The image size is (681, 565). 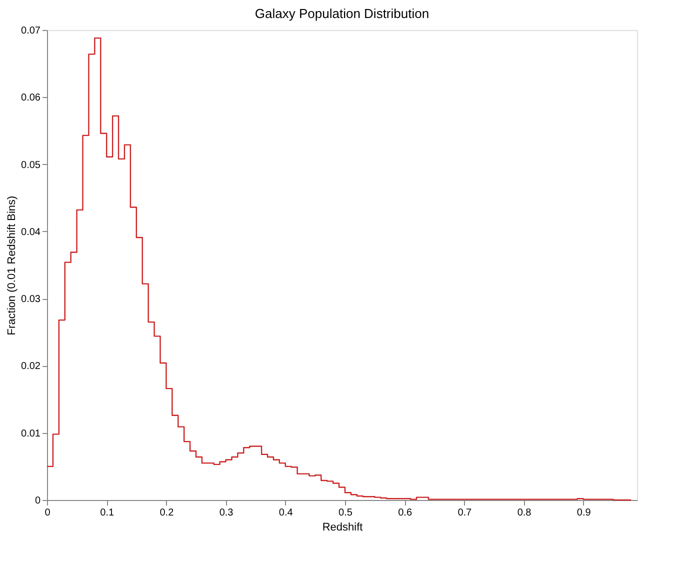 What do you see at coordinates (342, 528) in the screenshot?
I see `x-axis-title: Redshift` at bounding box center [342, 528].